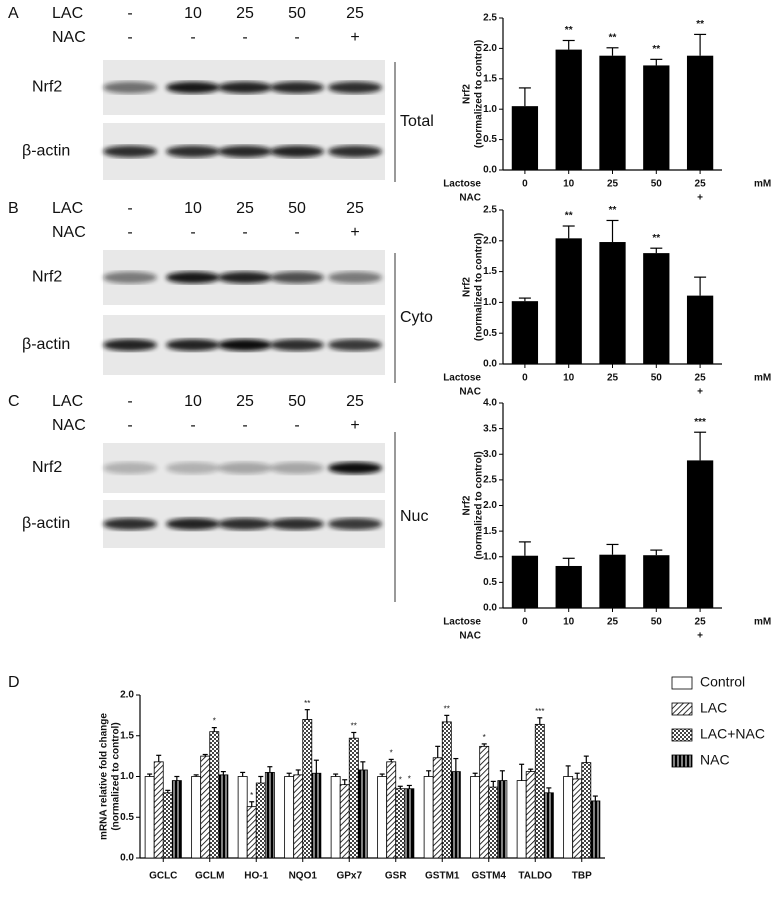 The width and height of the screenshot is (778, 913). What do you see at coordinates (442, 876) in the screenshot?
I see `x-tick-label: GSTM1` at bounding box center [442, 876].